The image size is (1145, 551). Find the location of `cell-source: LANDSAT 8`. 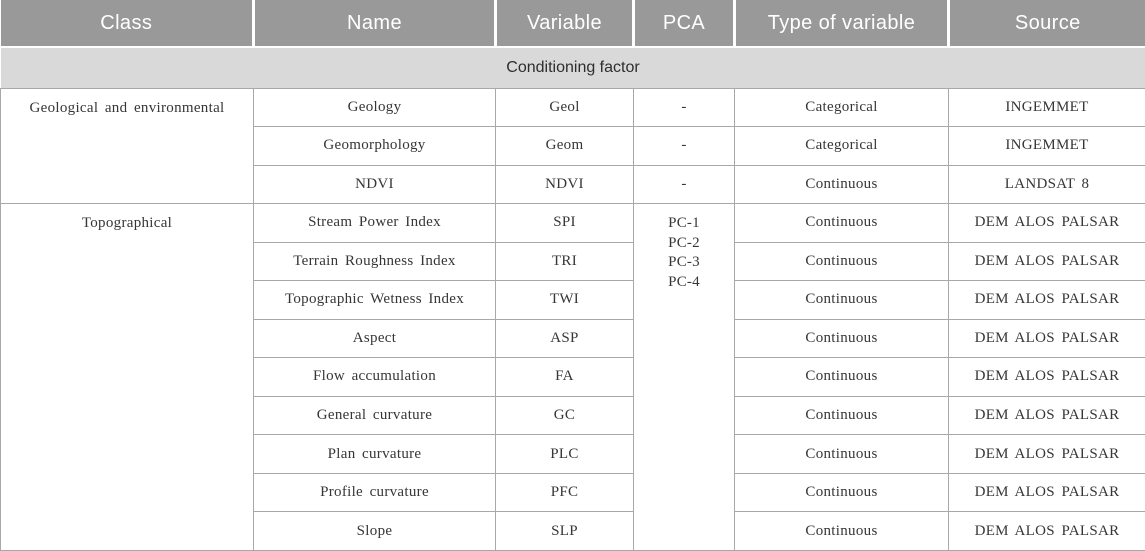

cell-source: LANDSAT 8 is located at coordinates (1046, 184).